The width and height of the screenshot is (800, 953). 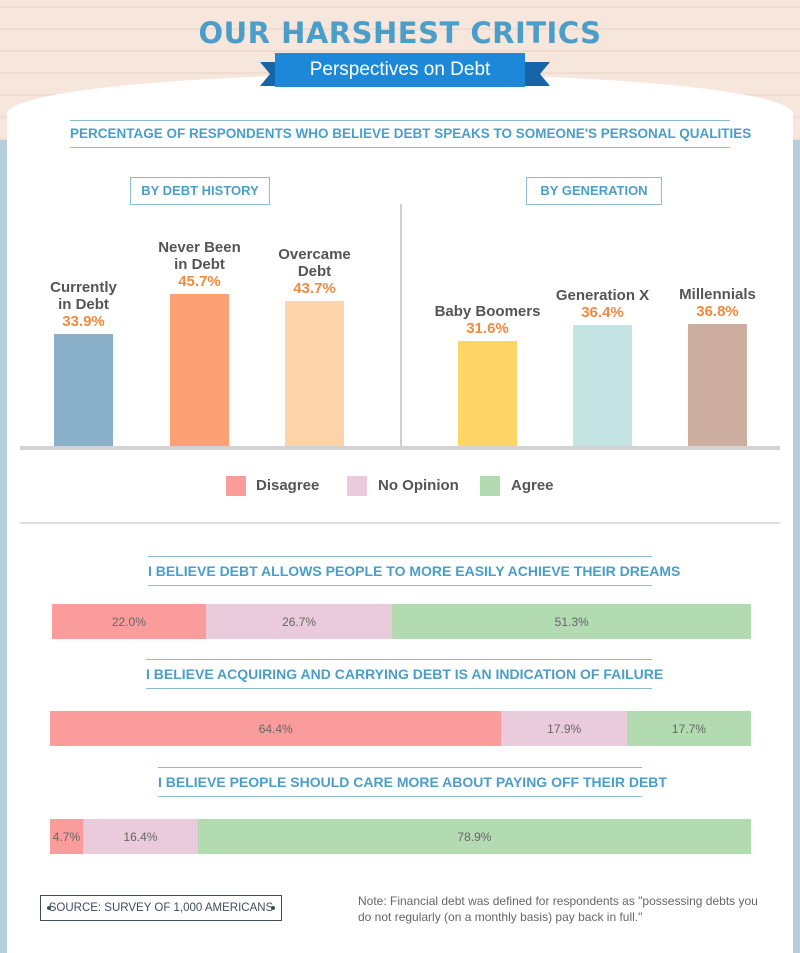 I want to click on legend-label-agree: Agree, so click(x=532, y=485).